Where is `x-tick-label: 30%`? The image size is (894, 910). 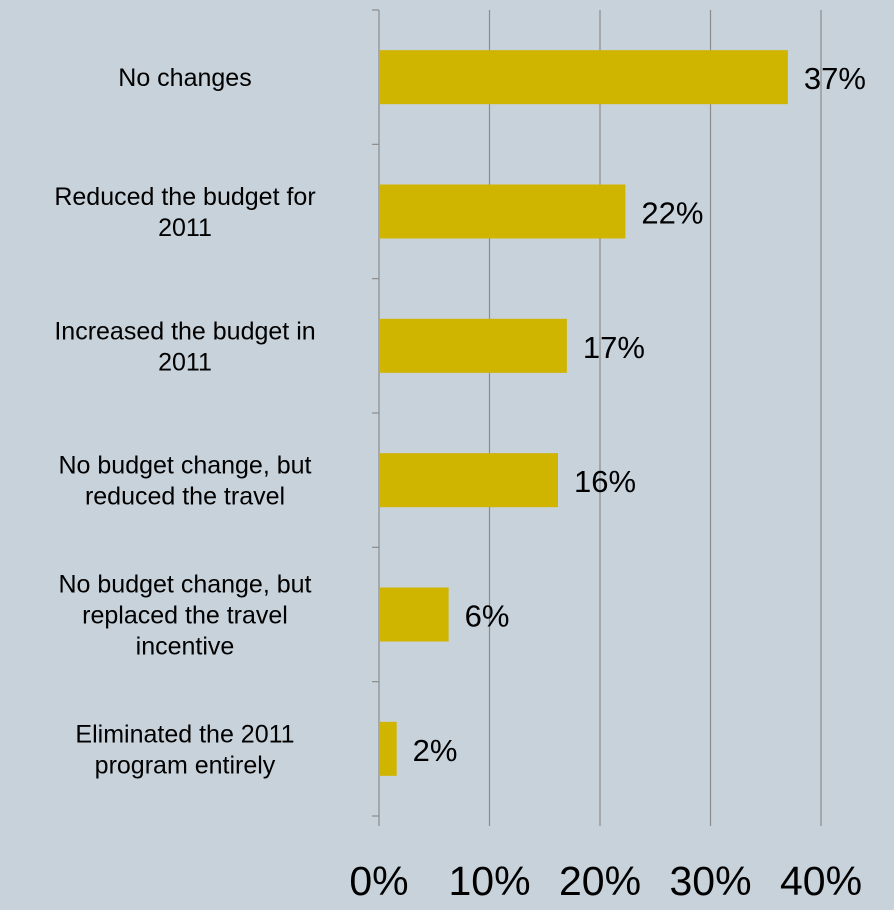
x-tick-label: 30% is located at coordinates (710, 881).